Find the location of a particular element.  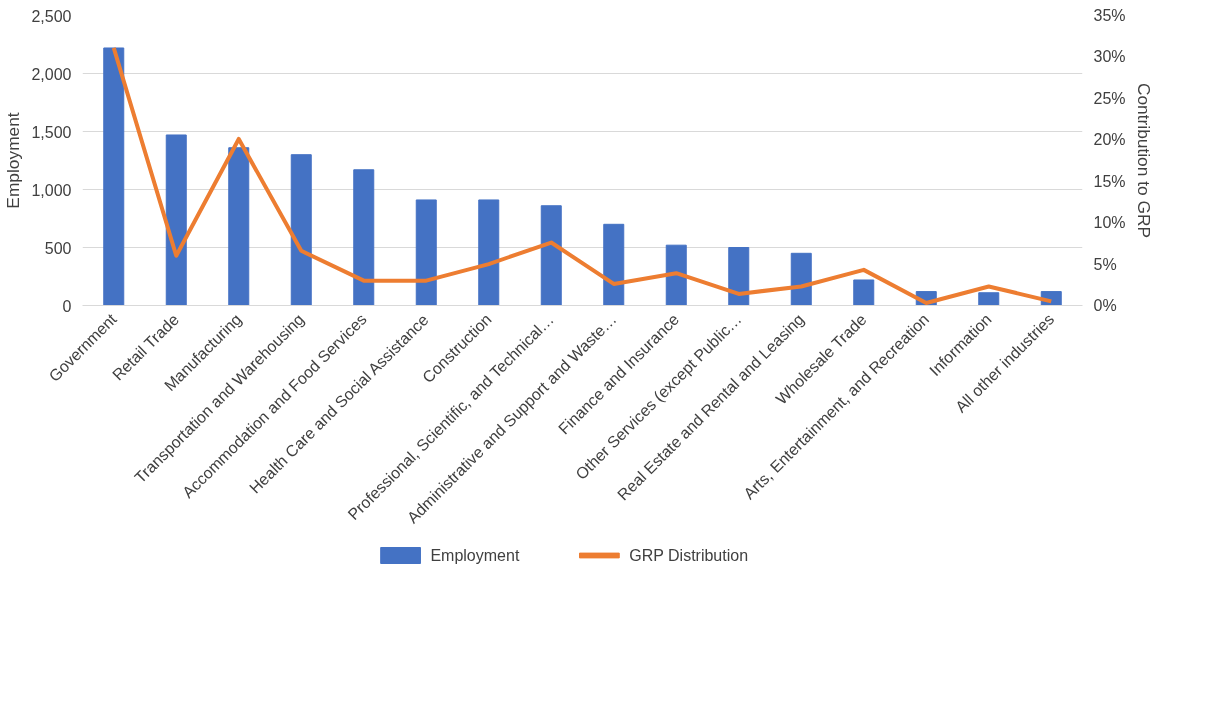

y-tick-label: 500 is located at coordinates (58, 248).